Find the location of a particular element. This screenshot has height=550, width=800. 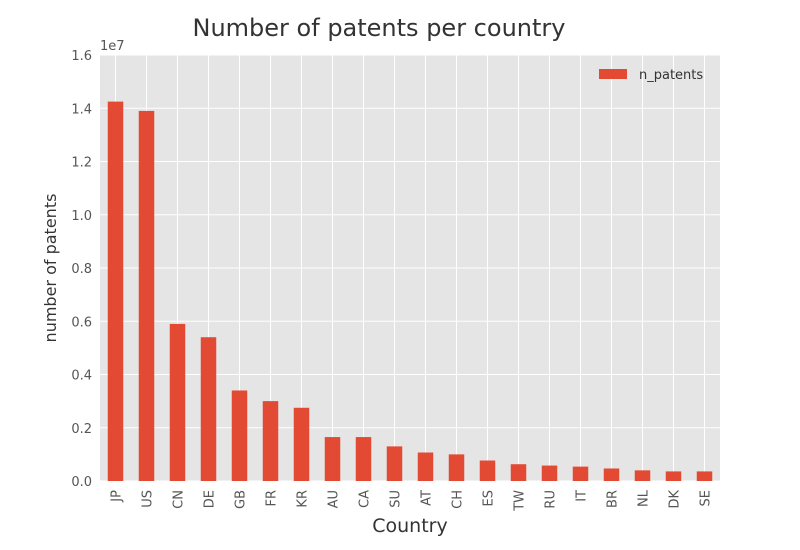

x-tick-label-at: AT is located at coordinates (427, 498).